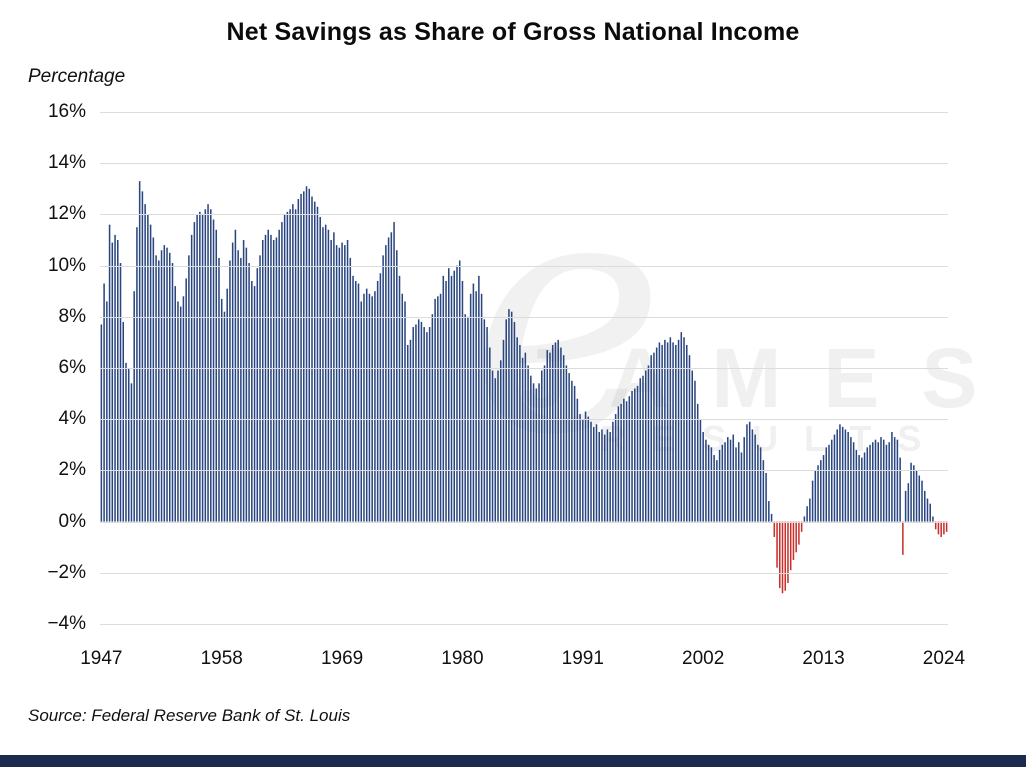 This screenshot has width=1026, height=767. I want to click on y-tick-label: 12%, so click(66, 214).